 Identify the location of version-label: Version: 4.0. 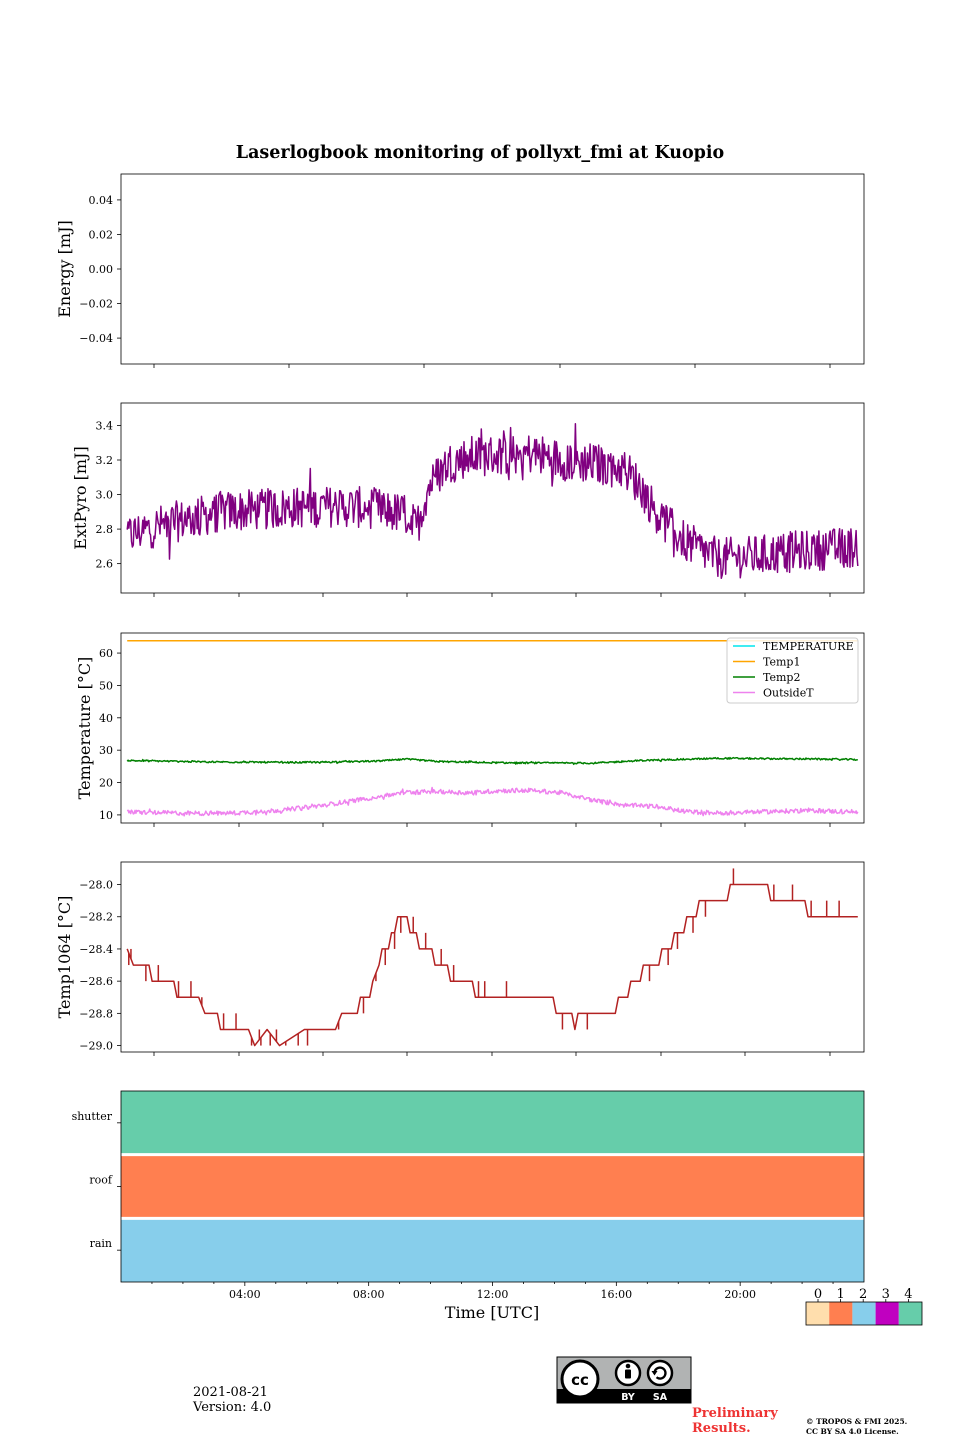
(232, 1407).